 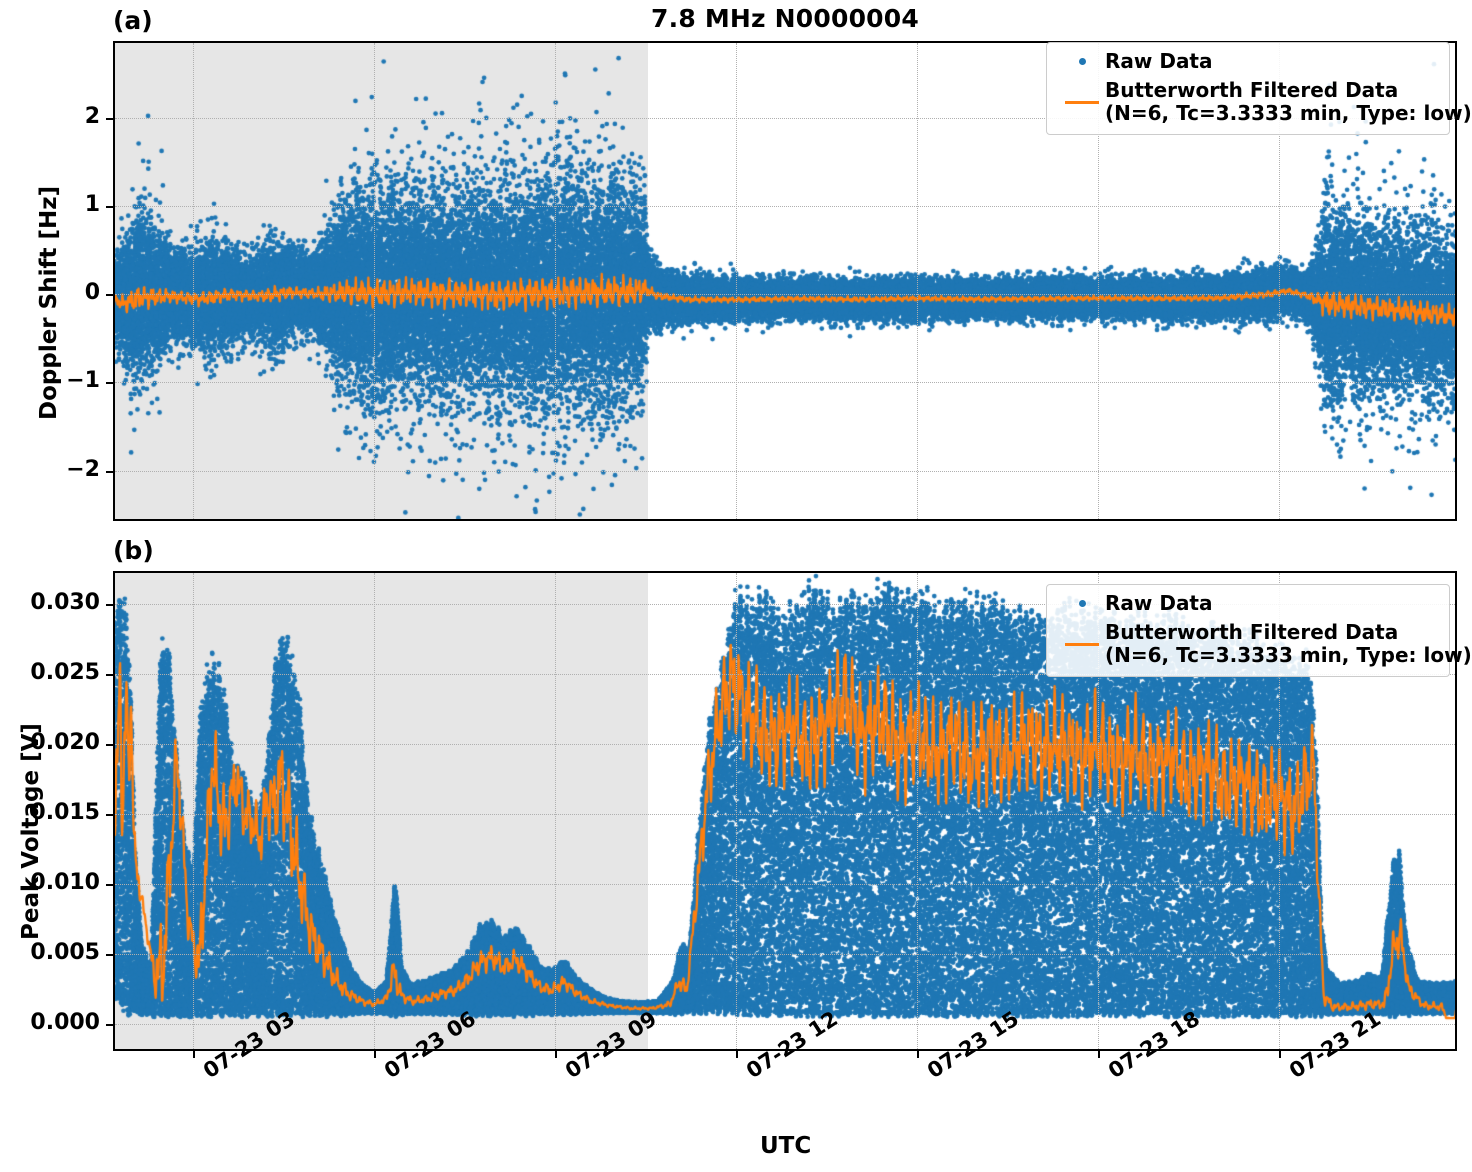 What do you see at coordinates (1252, 90) in the screenshot?
I see `legend-label-filtered-line1: Butterworth Filtered Data` at bounding box center [1252, 90].